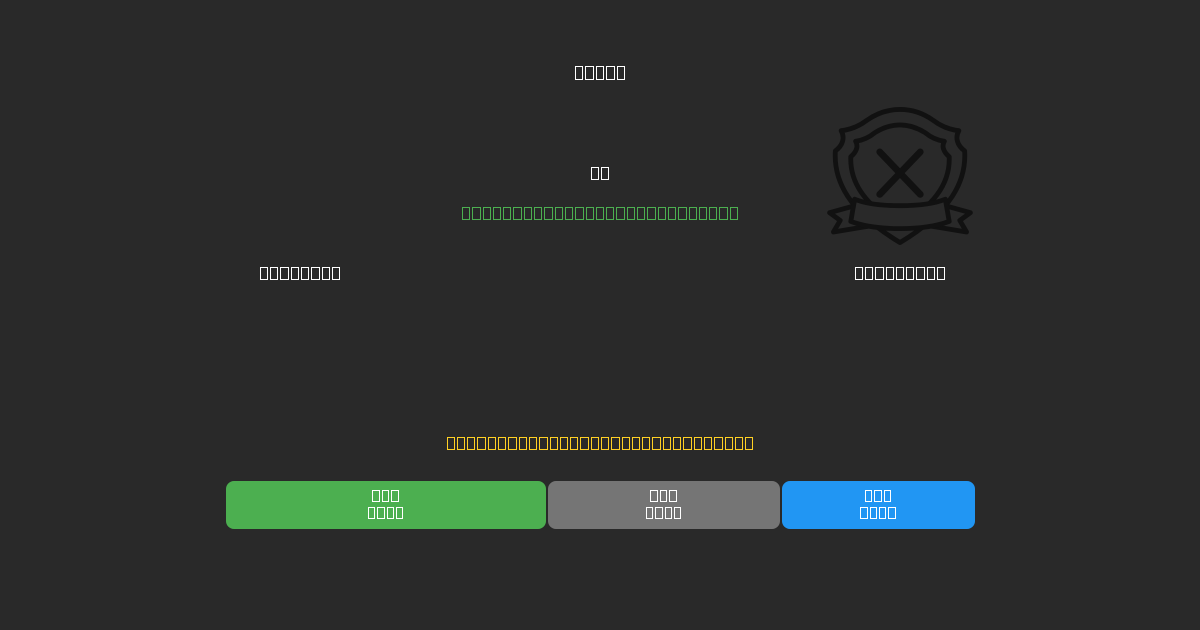  What do you see at coordinates (600, 444) in the screenshot?
I see `warning-message` at bounding box center [600, 444].